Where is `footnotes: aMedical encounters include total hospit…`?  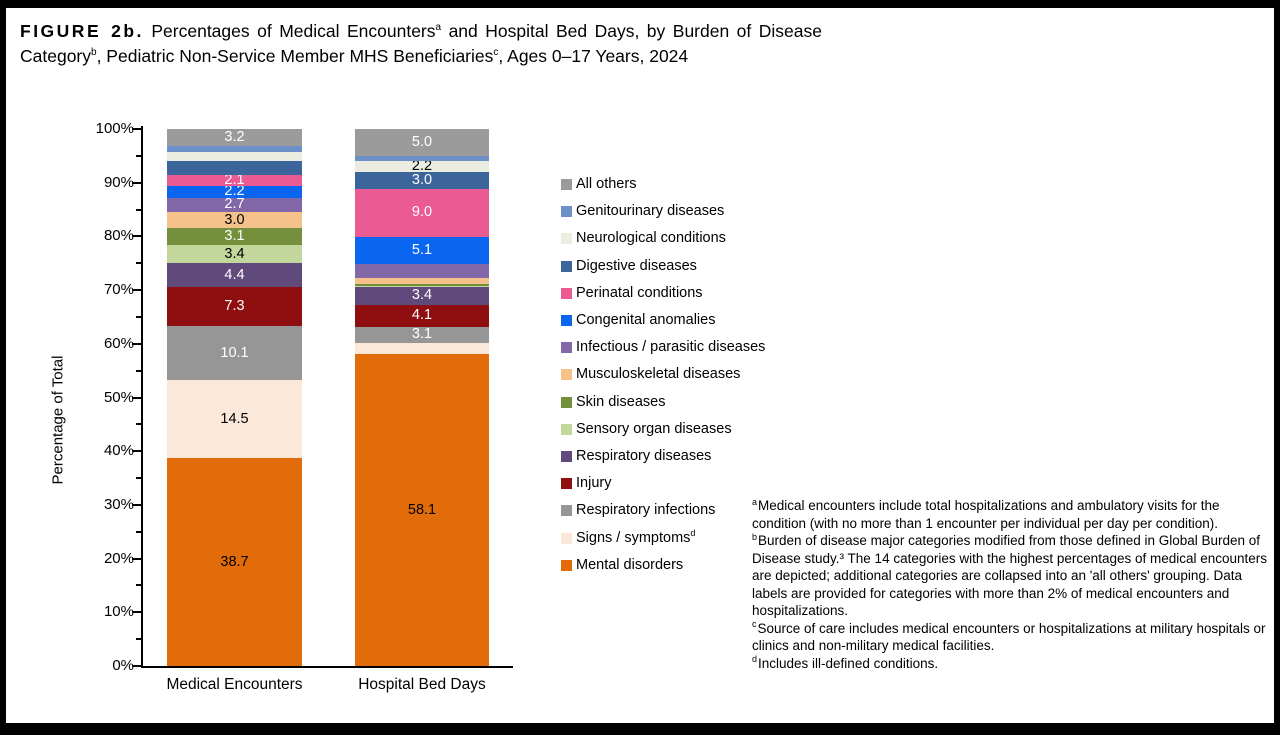
footnotes: aMedical encounters include total hospit… is located at coordinates (1012, 584).